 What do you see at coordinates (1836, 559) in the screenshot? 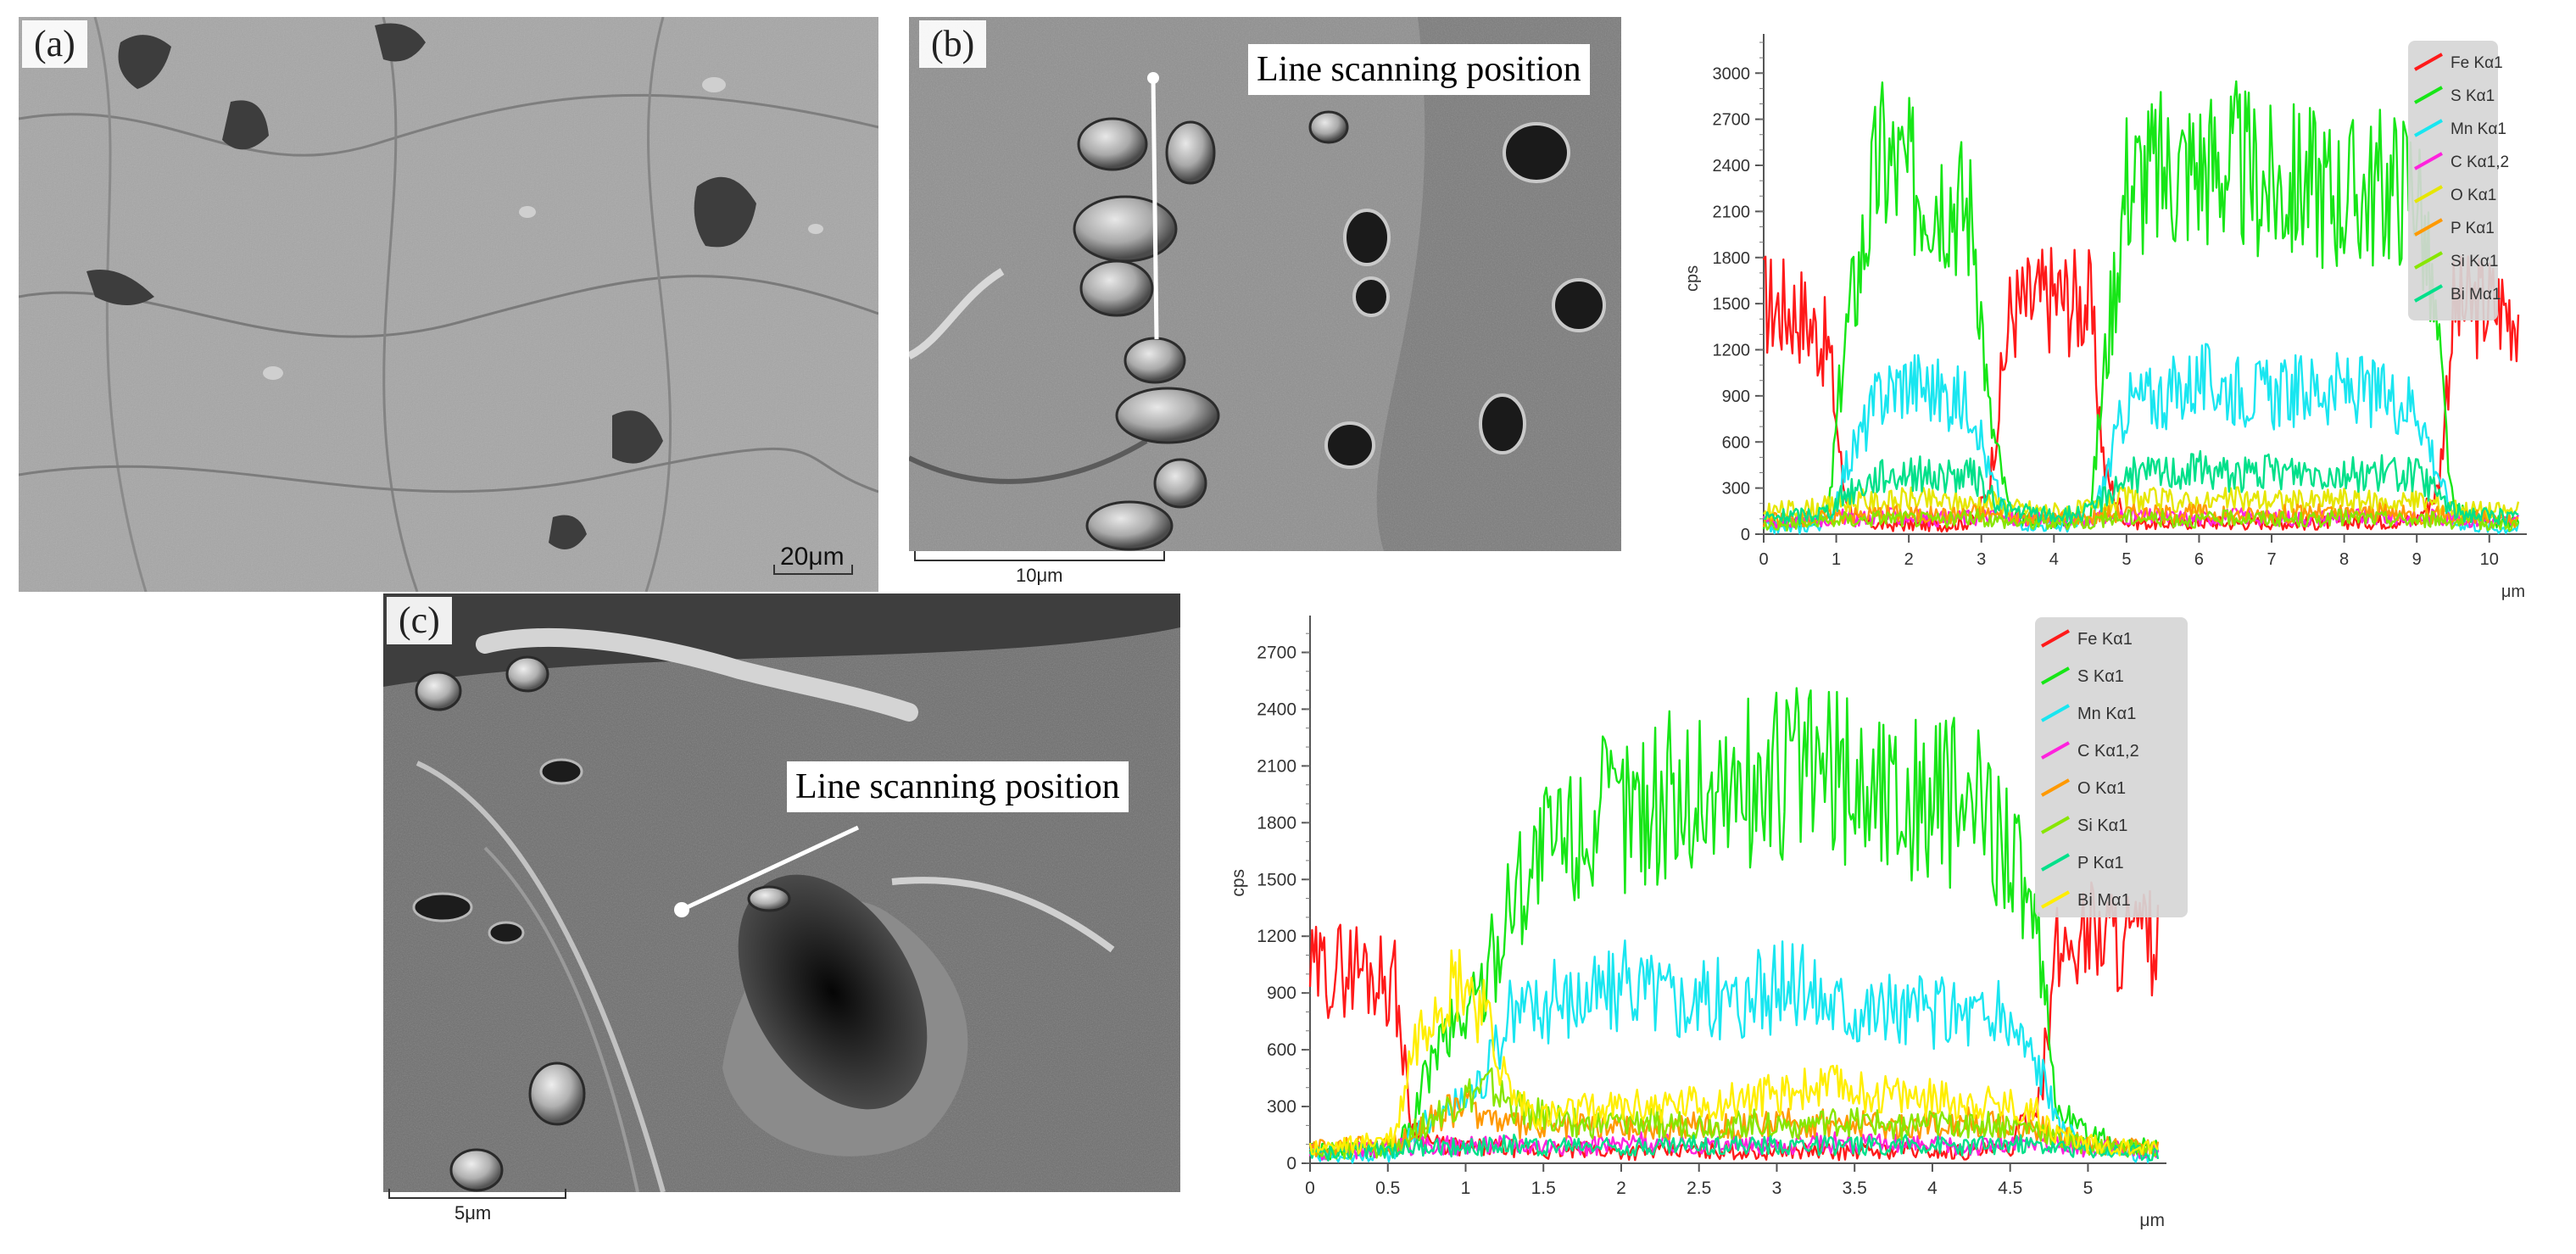
I see `x-tick-label: 1` at bounding box center [1836, 559].